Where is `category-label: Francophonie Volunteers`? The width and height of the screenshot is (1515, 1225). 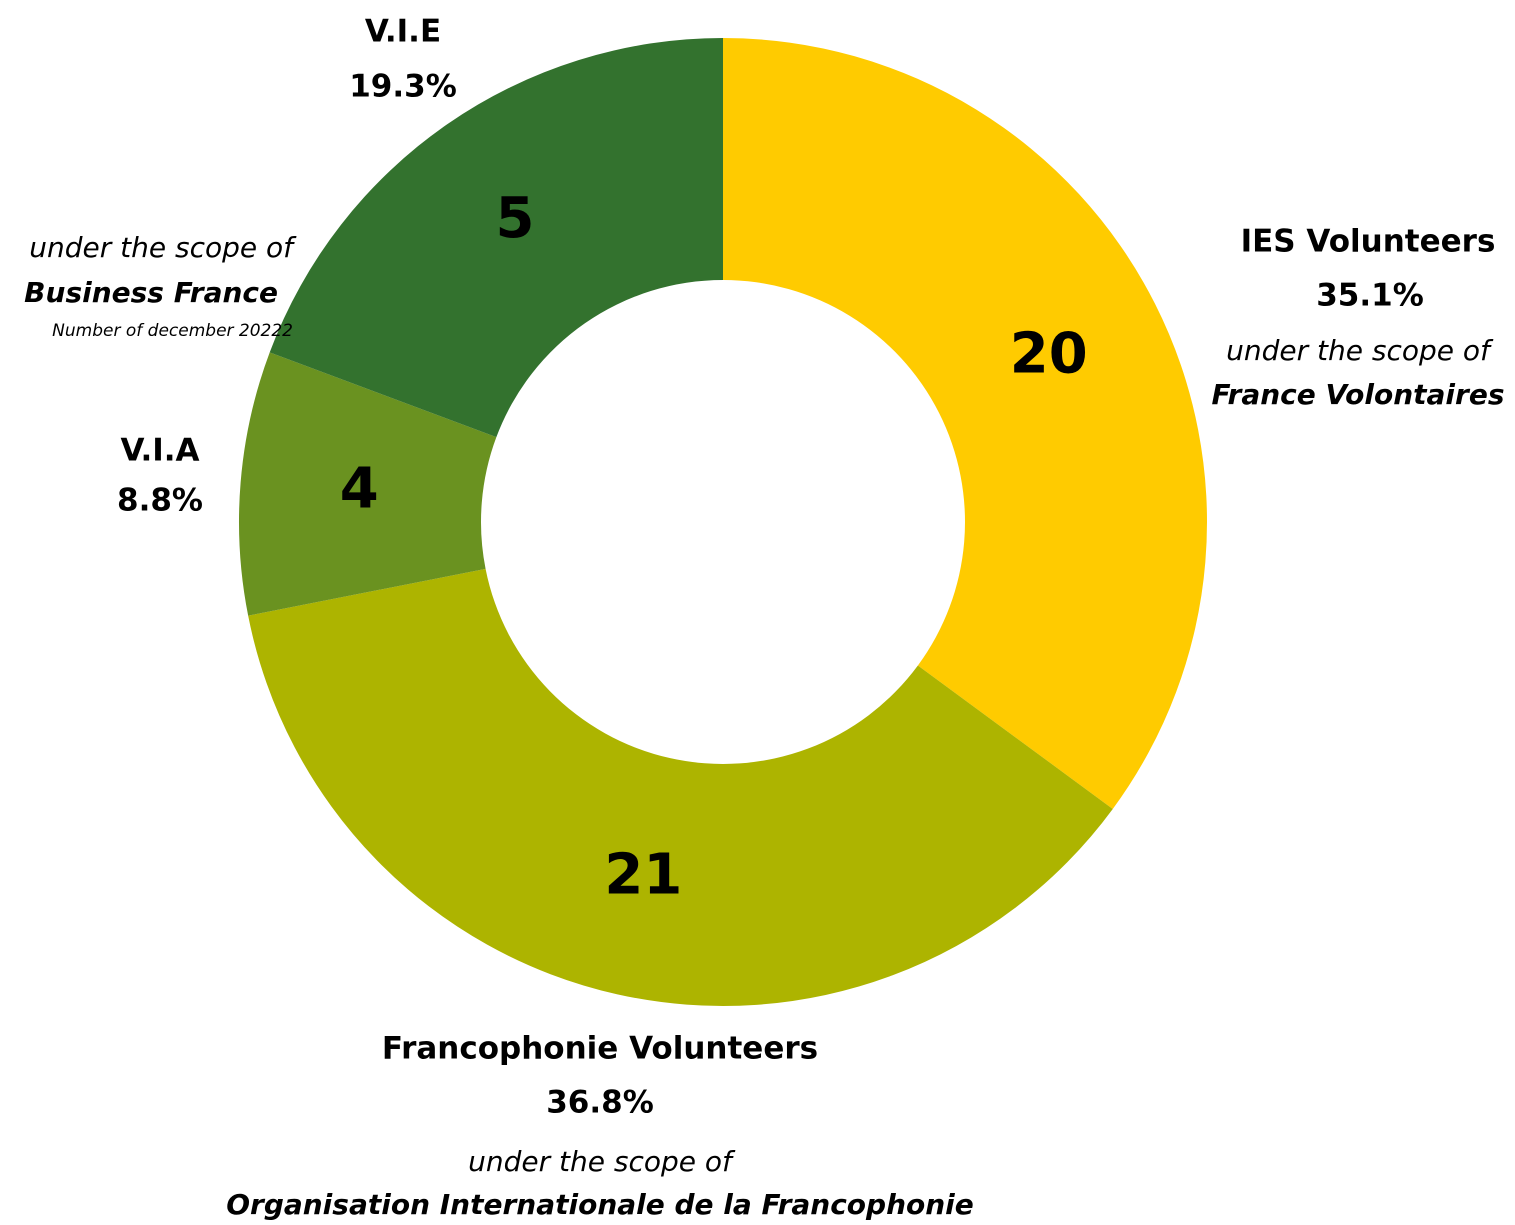
category-label: Francophonie Volunteers is located at coordinates (600, 1049).